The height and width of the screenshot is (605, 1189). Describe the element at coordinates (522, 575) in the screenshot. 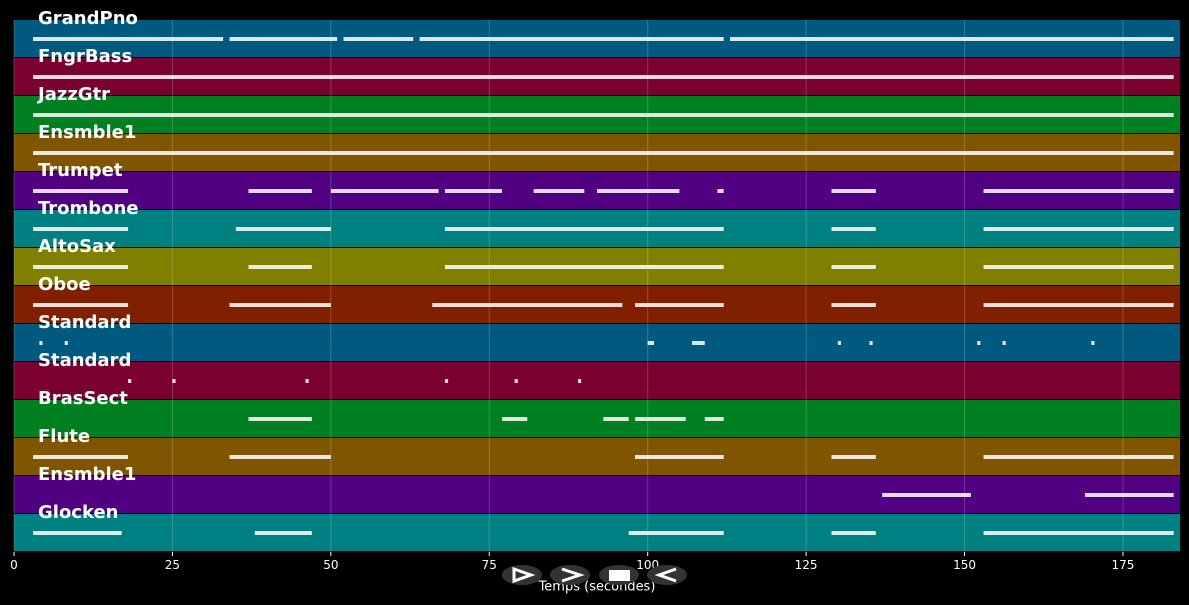

I see `play-button` at that location.